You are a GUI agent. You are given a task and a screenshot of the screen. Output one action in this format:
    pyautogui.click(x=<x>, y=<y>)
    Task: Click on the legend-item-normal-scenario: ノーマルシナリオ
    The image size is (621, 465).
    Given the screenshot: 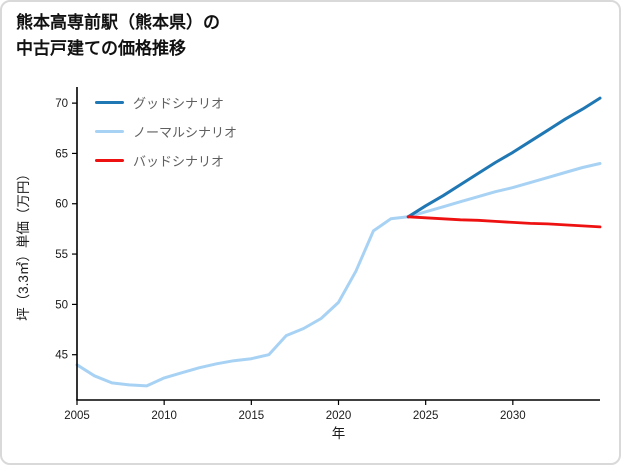 What is the action you would take?
    pyautogui.click(x=166, y=131)
    